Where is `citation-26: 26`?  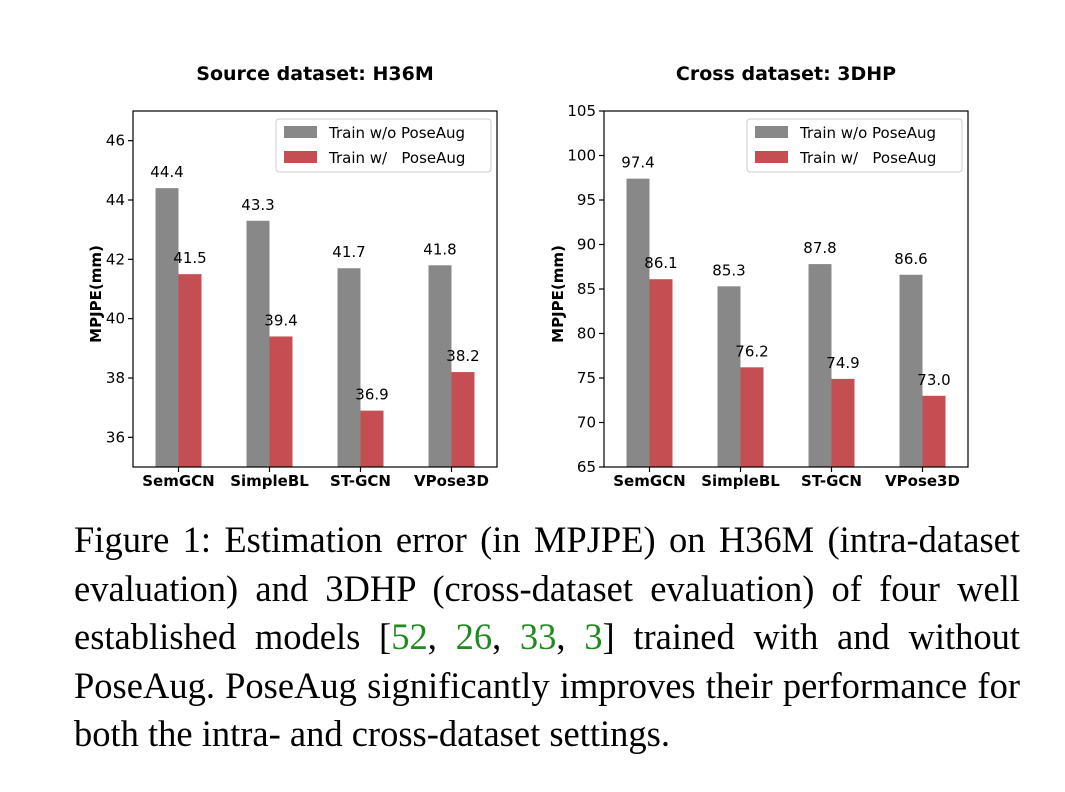
citation-26: 26 is located at coordinates (474, 636).